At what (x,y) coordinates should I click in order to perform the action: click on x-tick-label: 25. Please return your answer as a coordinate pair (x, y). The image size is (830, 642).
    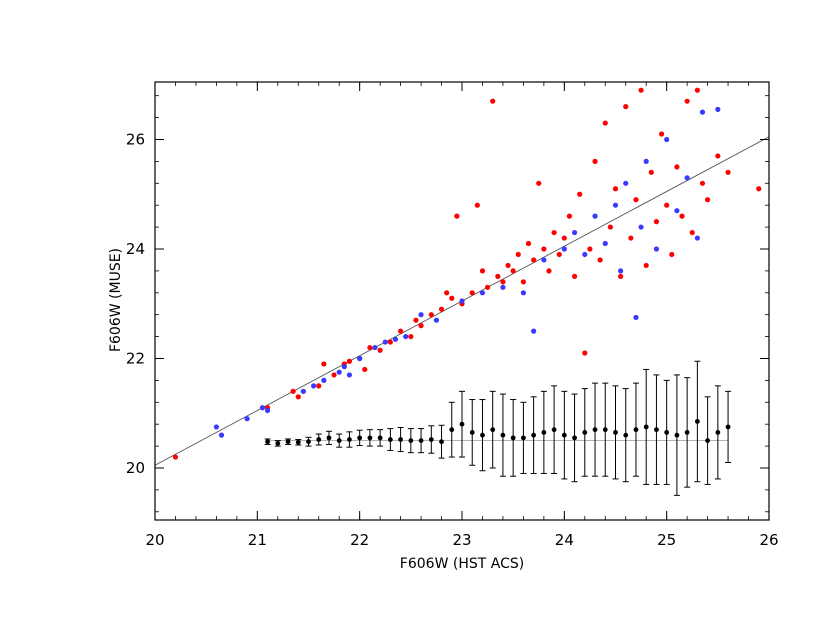
    Looking at the image, I should click on (666, 540).